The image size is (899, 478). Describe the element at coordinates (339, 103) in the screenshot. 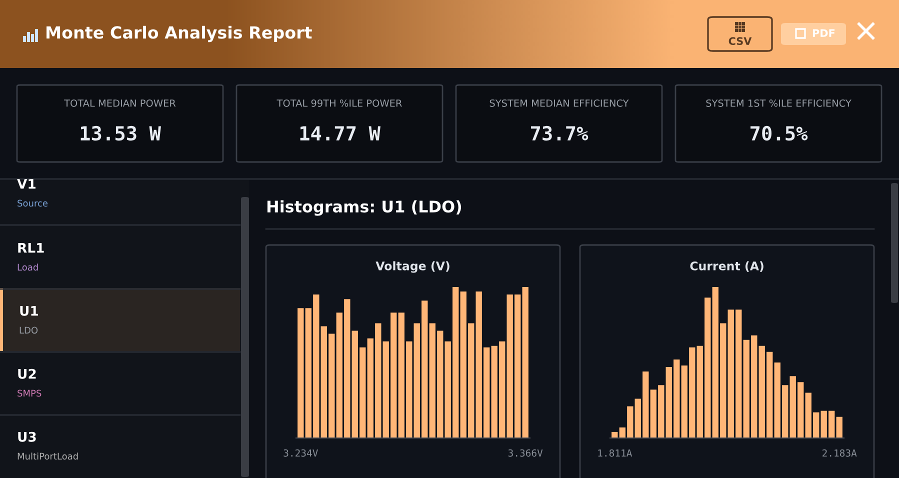

I see `category-label: TOTAL 99TH %ILE POWER` at that location.